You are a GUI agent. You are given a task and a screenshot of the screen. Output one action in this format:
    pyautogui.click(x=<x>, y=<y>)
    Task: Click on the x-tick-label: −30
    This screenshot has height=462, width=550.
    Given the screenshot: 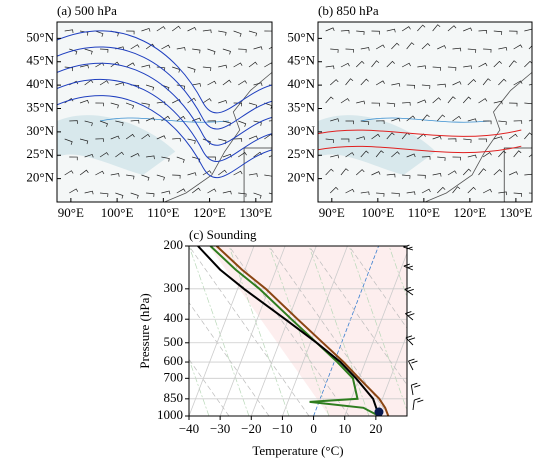 What is the action you would take?
    pyautogui.click(x=220, y=428)
    